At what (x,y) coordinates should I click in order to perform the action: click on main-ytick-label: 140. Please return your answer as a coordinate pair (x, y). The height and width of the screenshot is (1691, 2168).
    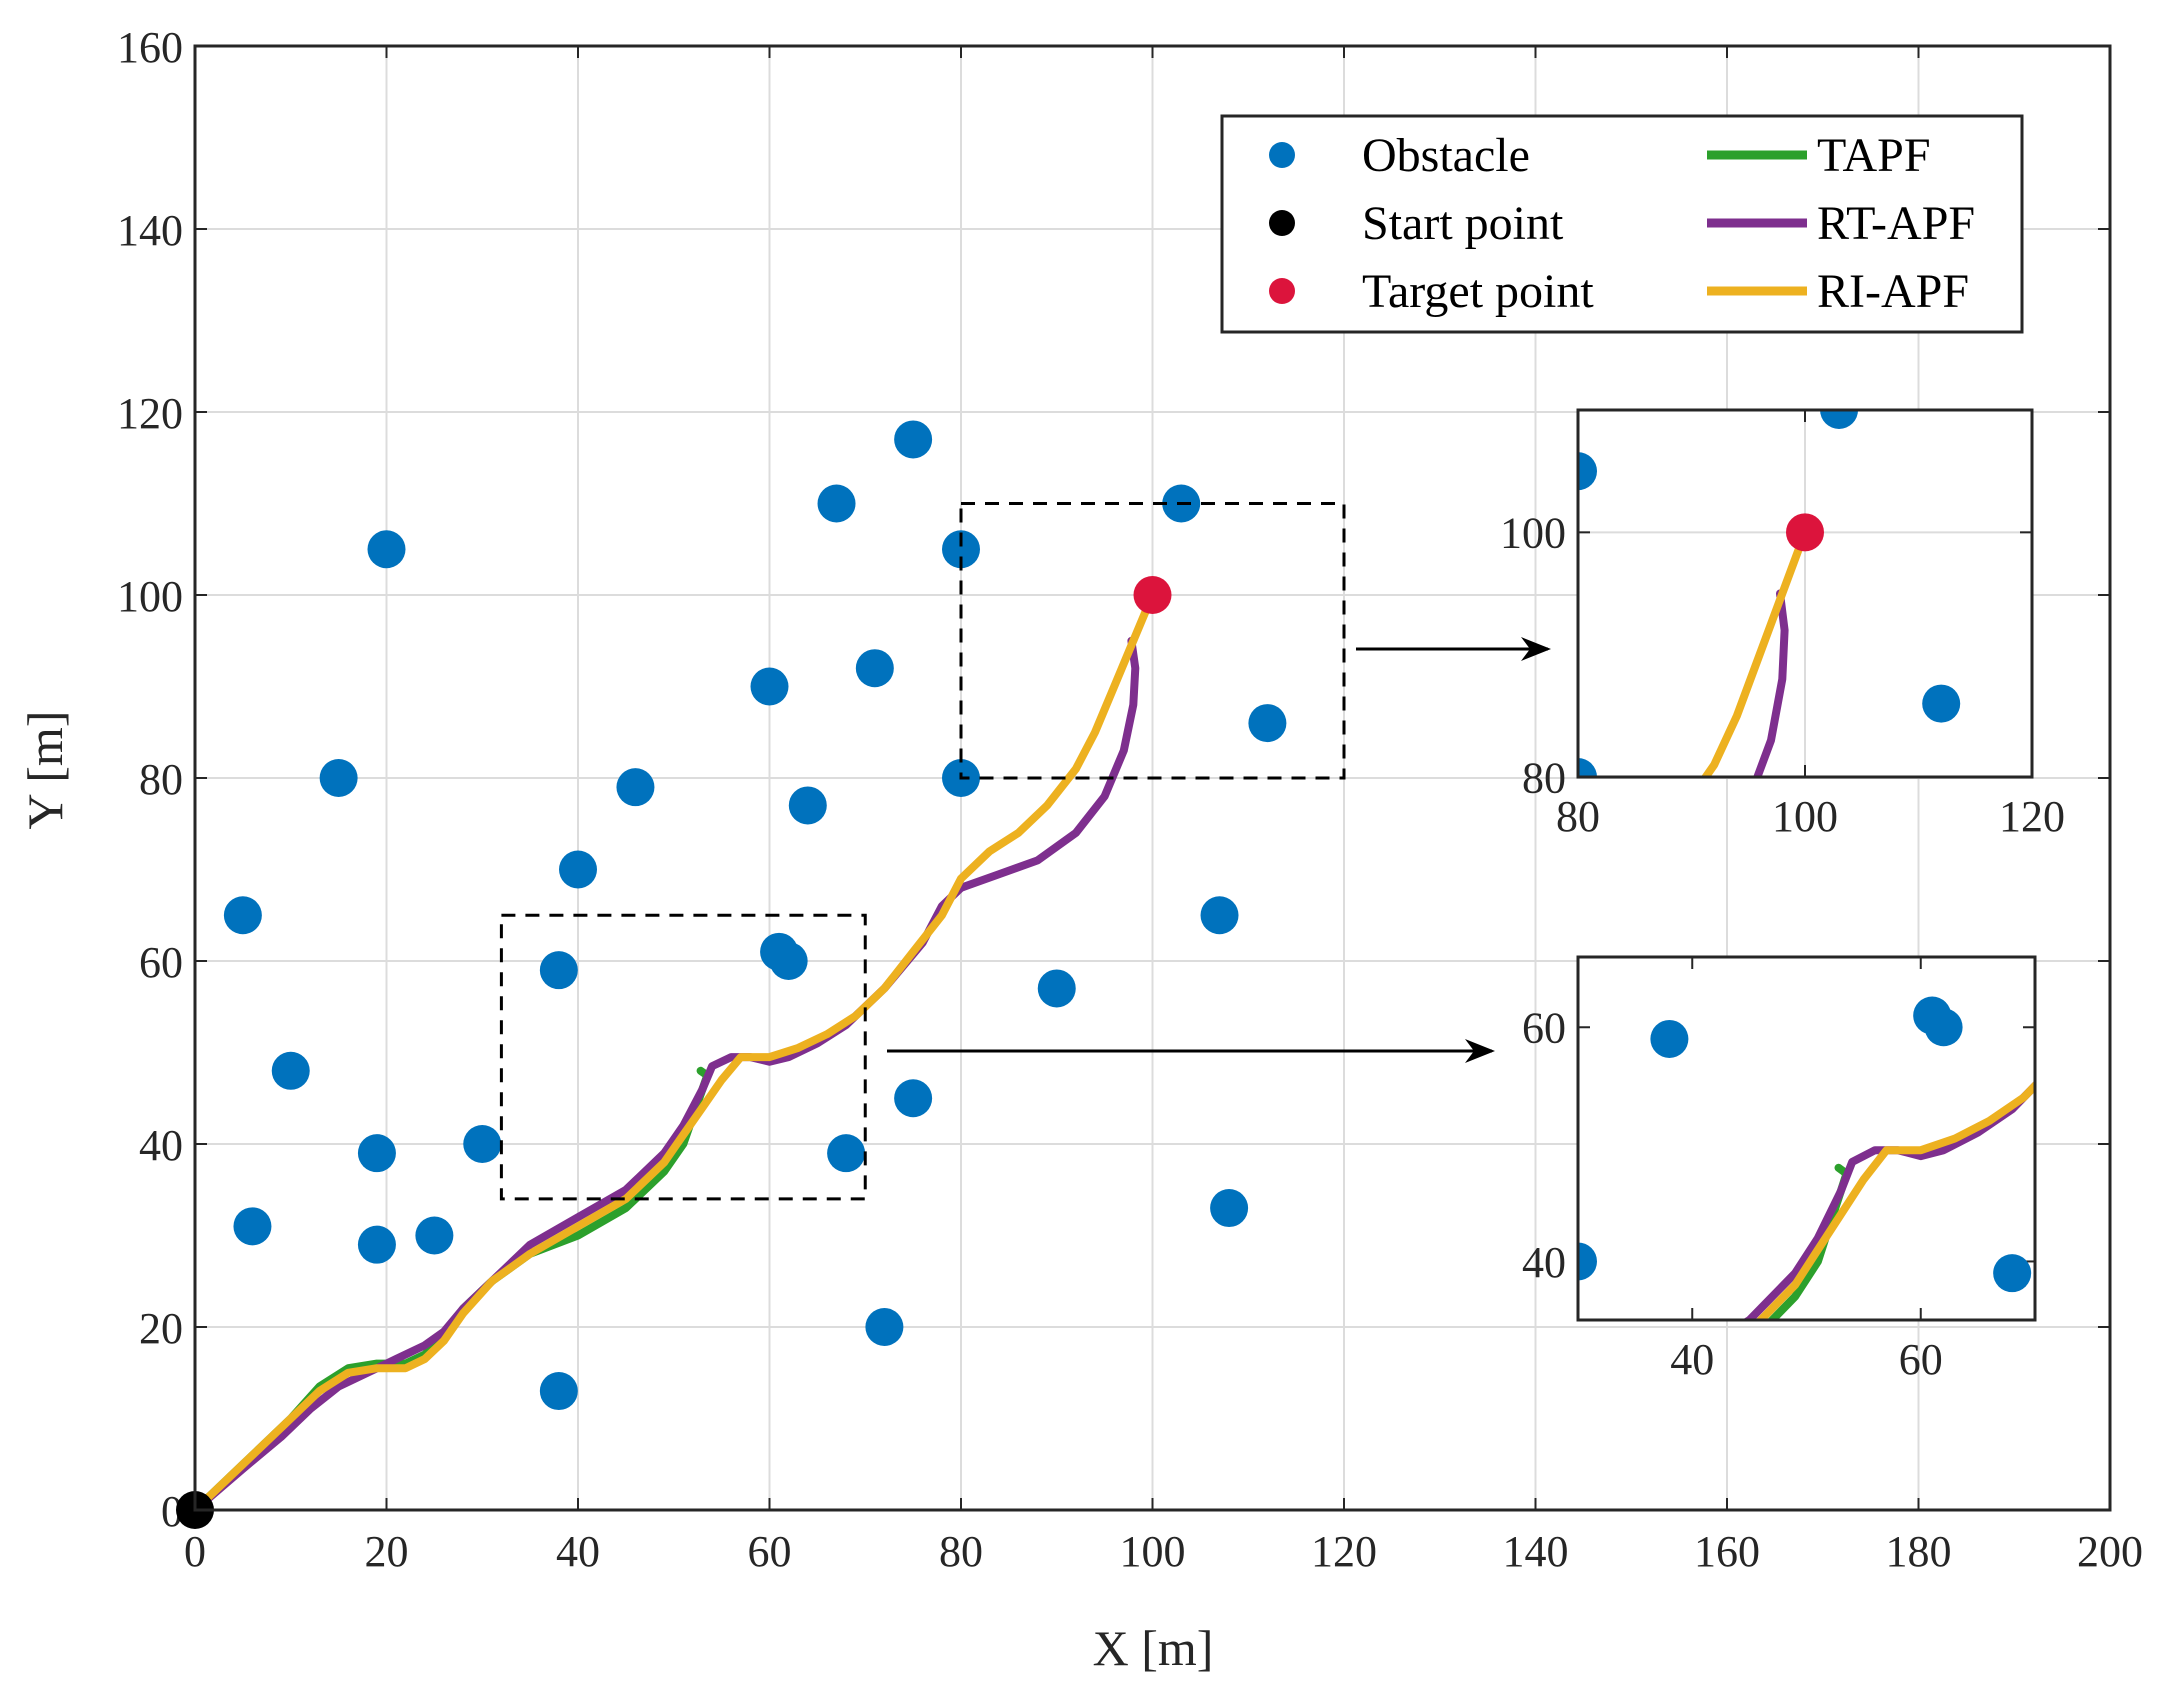
    Looking at the image, I should click on (150, 230).